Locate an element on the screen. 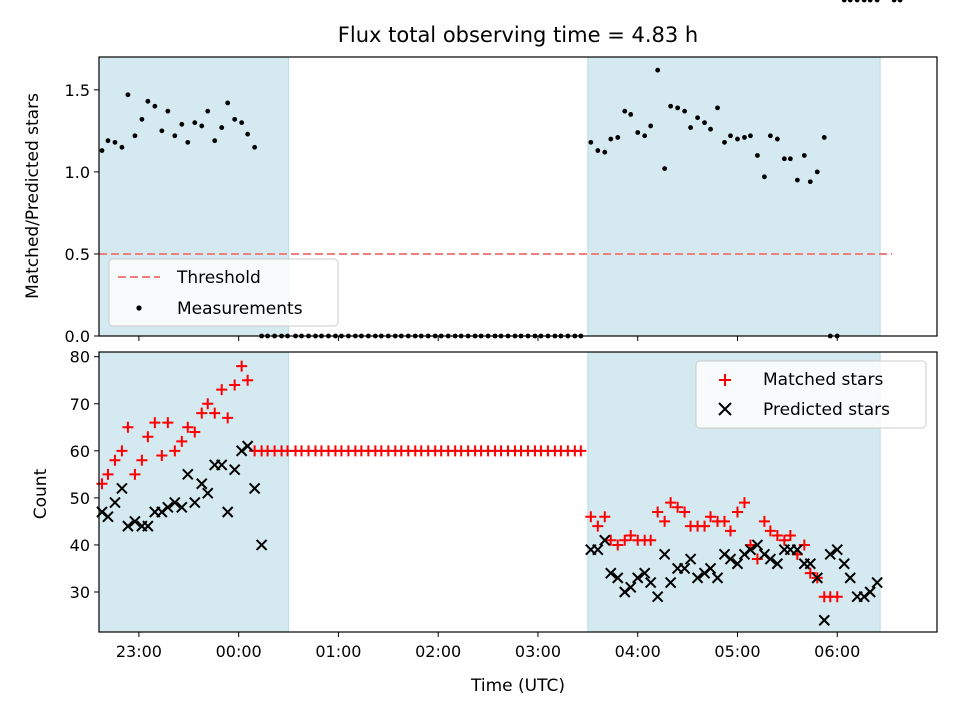 Image resolution: width=960 pixels, height=720 pixels. predicted-legend-label: Predicted stars is located at coordinates (826, 410).